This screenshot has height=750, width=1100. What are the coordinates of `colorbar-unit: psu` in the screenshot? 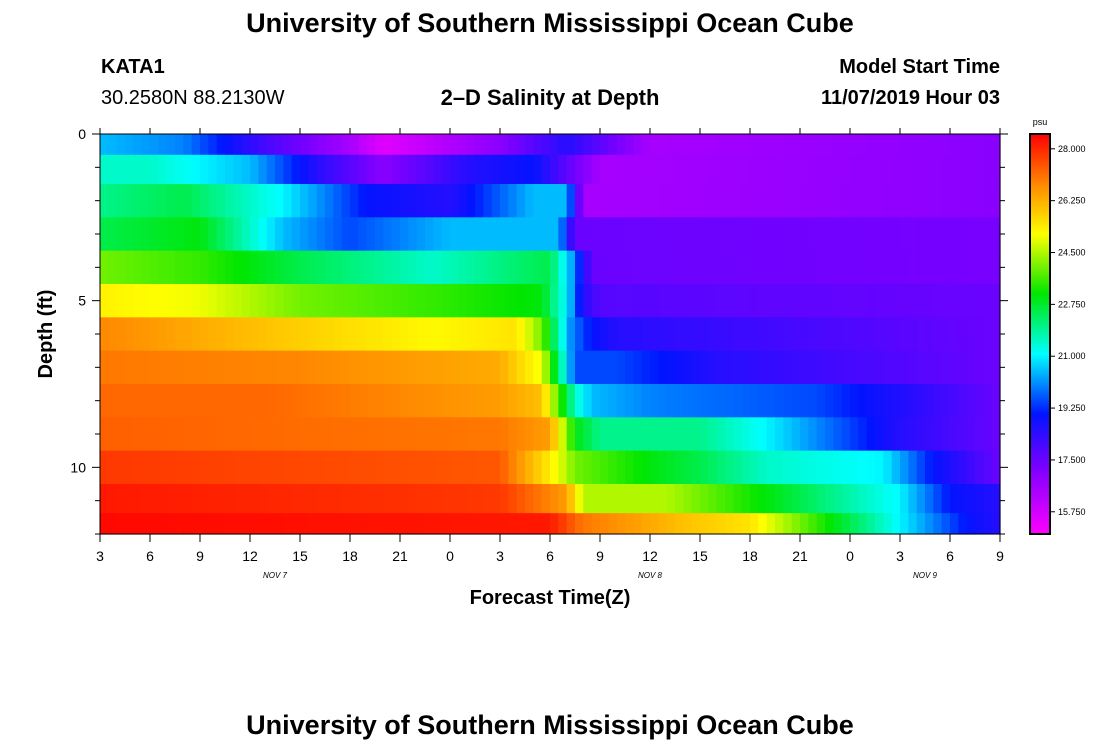 It's located at (1040, 122).